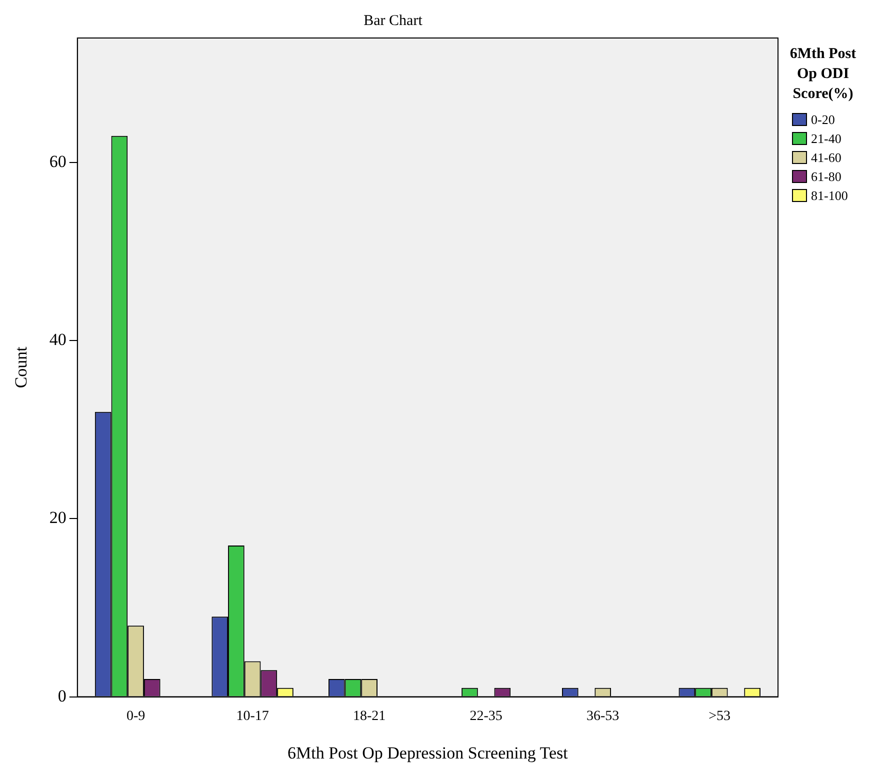 The width and height of the screenshot is (875, 777). I want to click on y-tick-label: 0, so click(62, 696).